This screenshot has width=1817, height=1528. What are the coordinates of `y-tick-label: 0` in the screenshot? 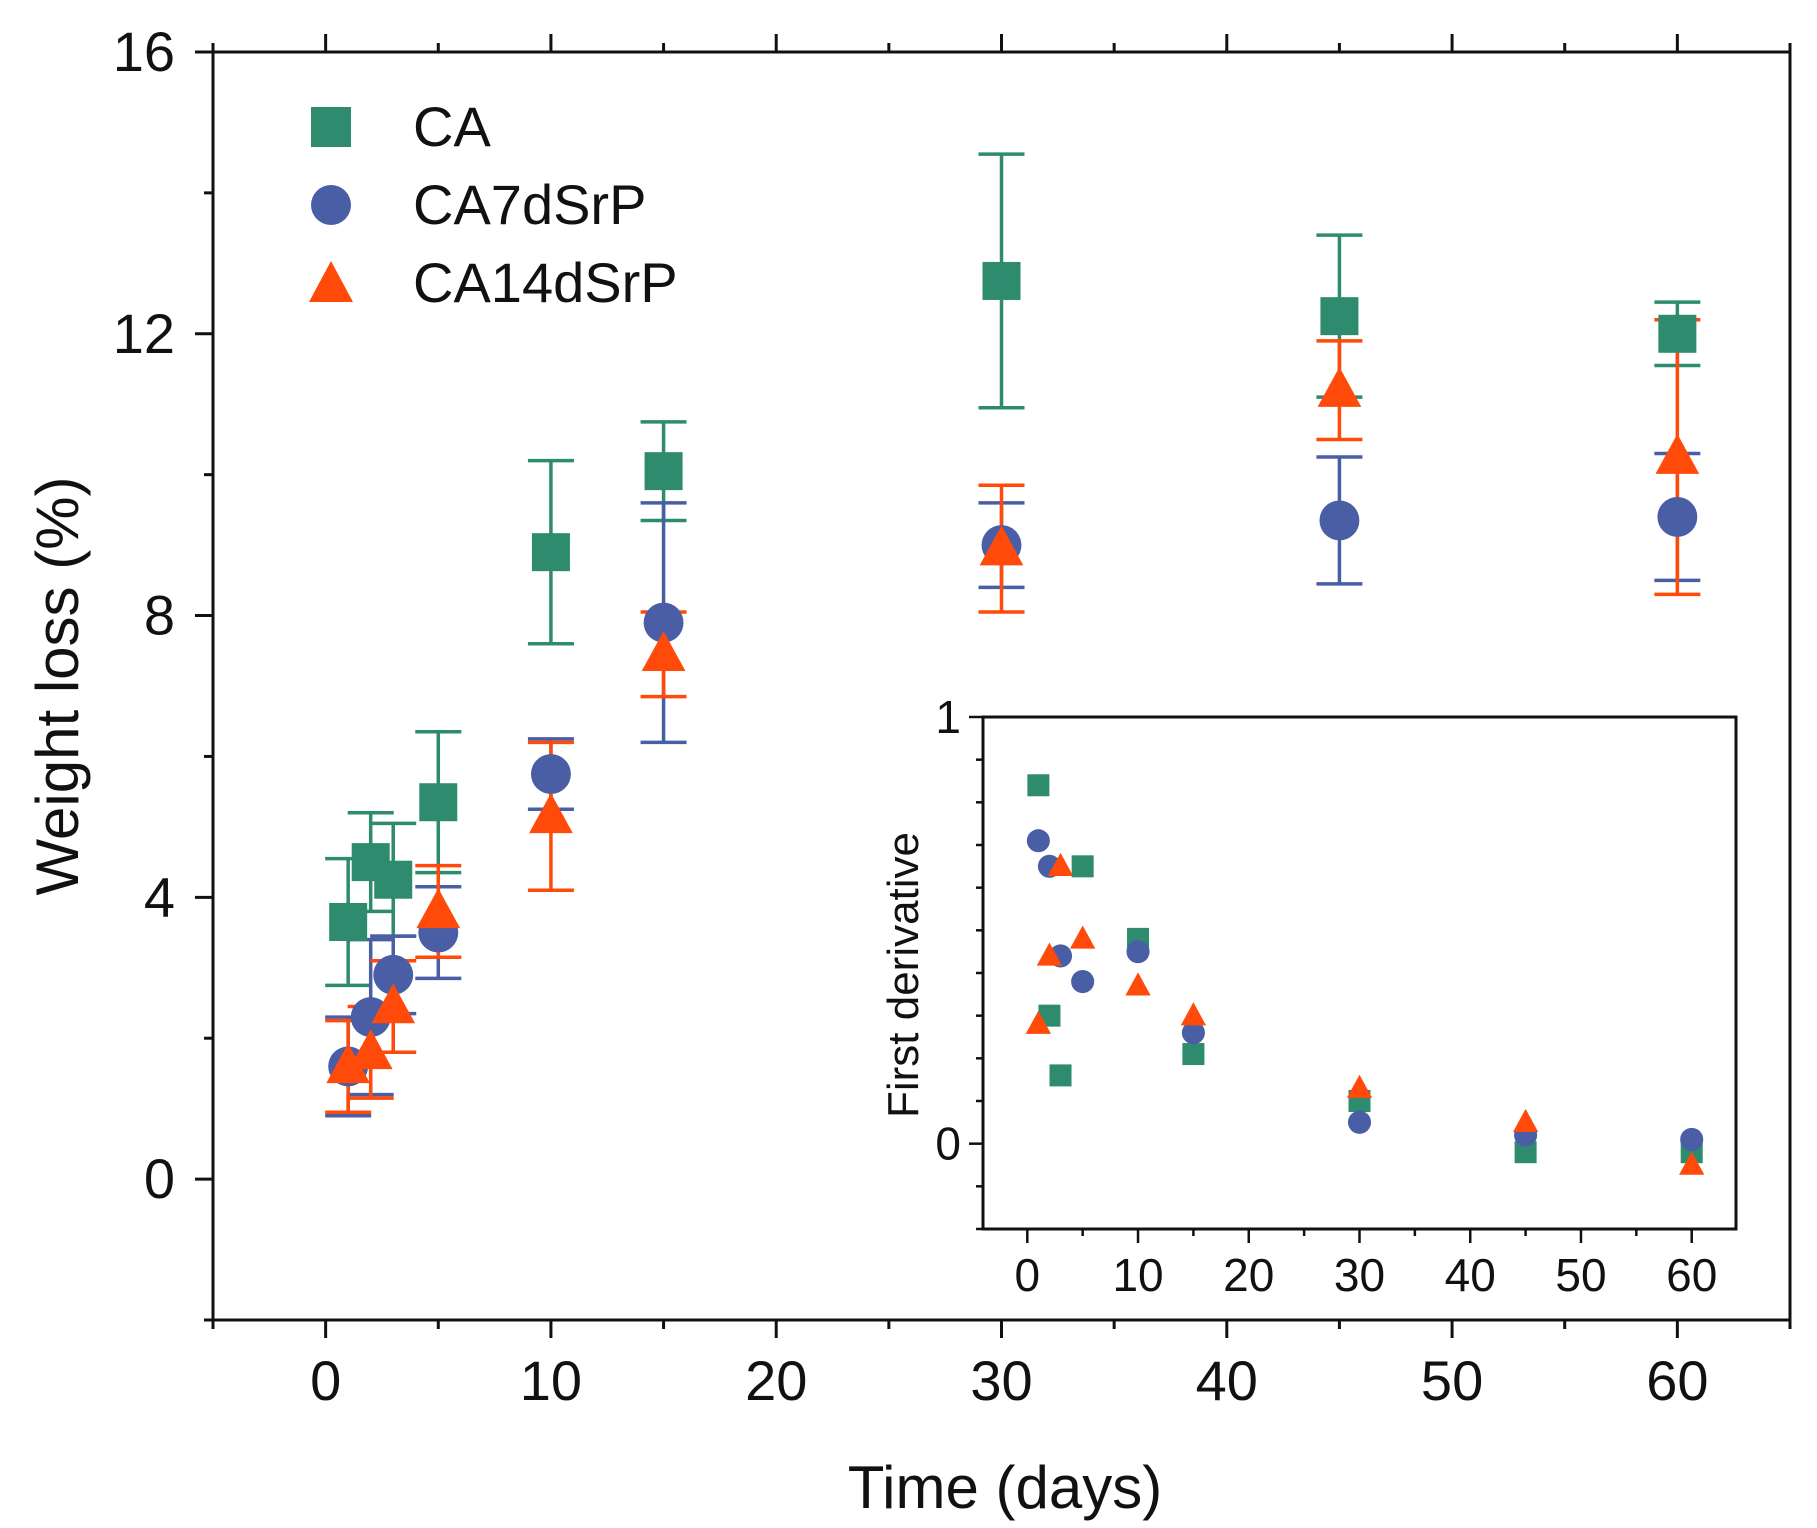 It's located at (159, 1178).